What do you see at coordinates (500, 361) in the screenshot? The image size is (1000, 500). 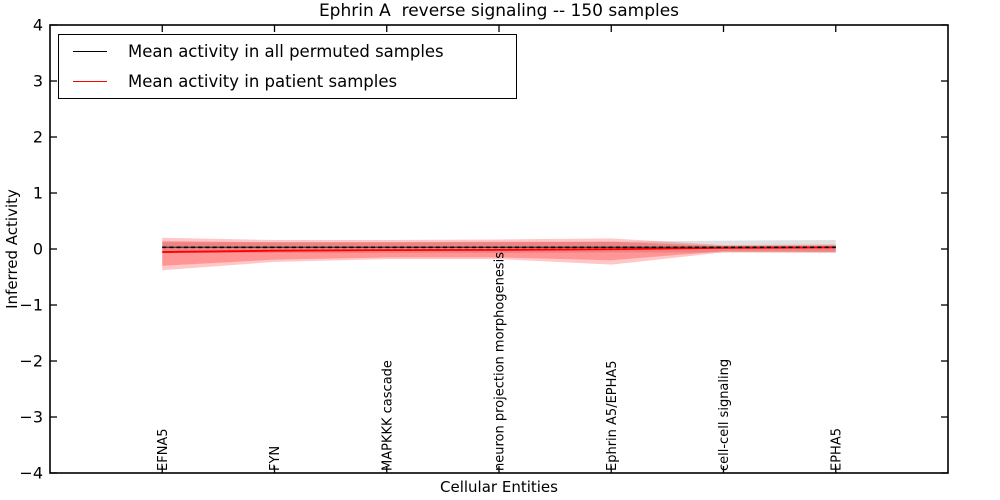 I see `x-tick-label: neuron projection morphogenesis` at bounding box center [500, 361].